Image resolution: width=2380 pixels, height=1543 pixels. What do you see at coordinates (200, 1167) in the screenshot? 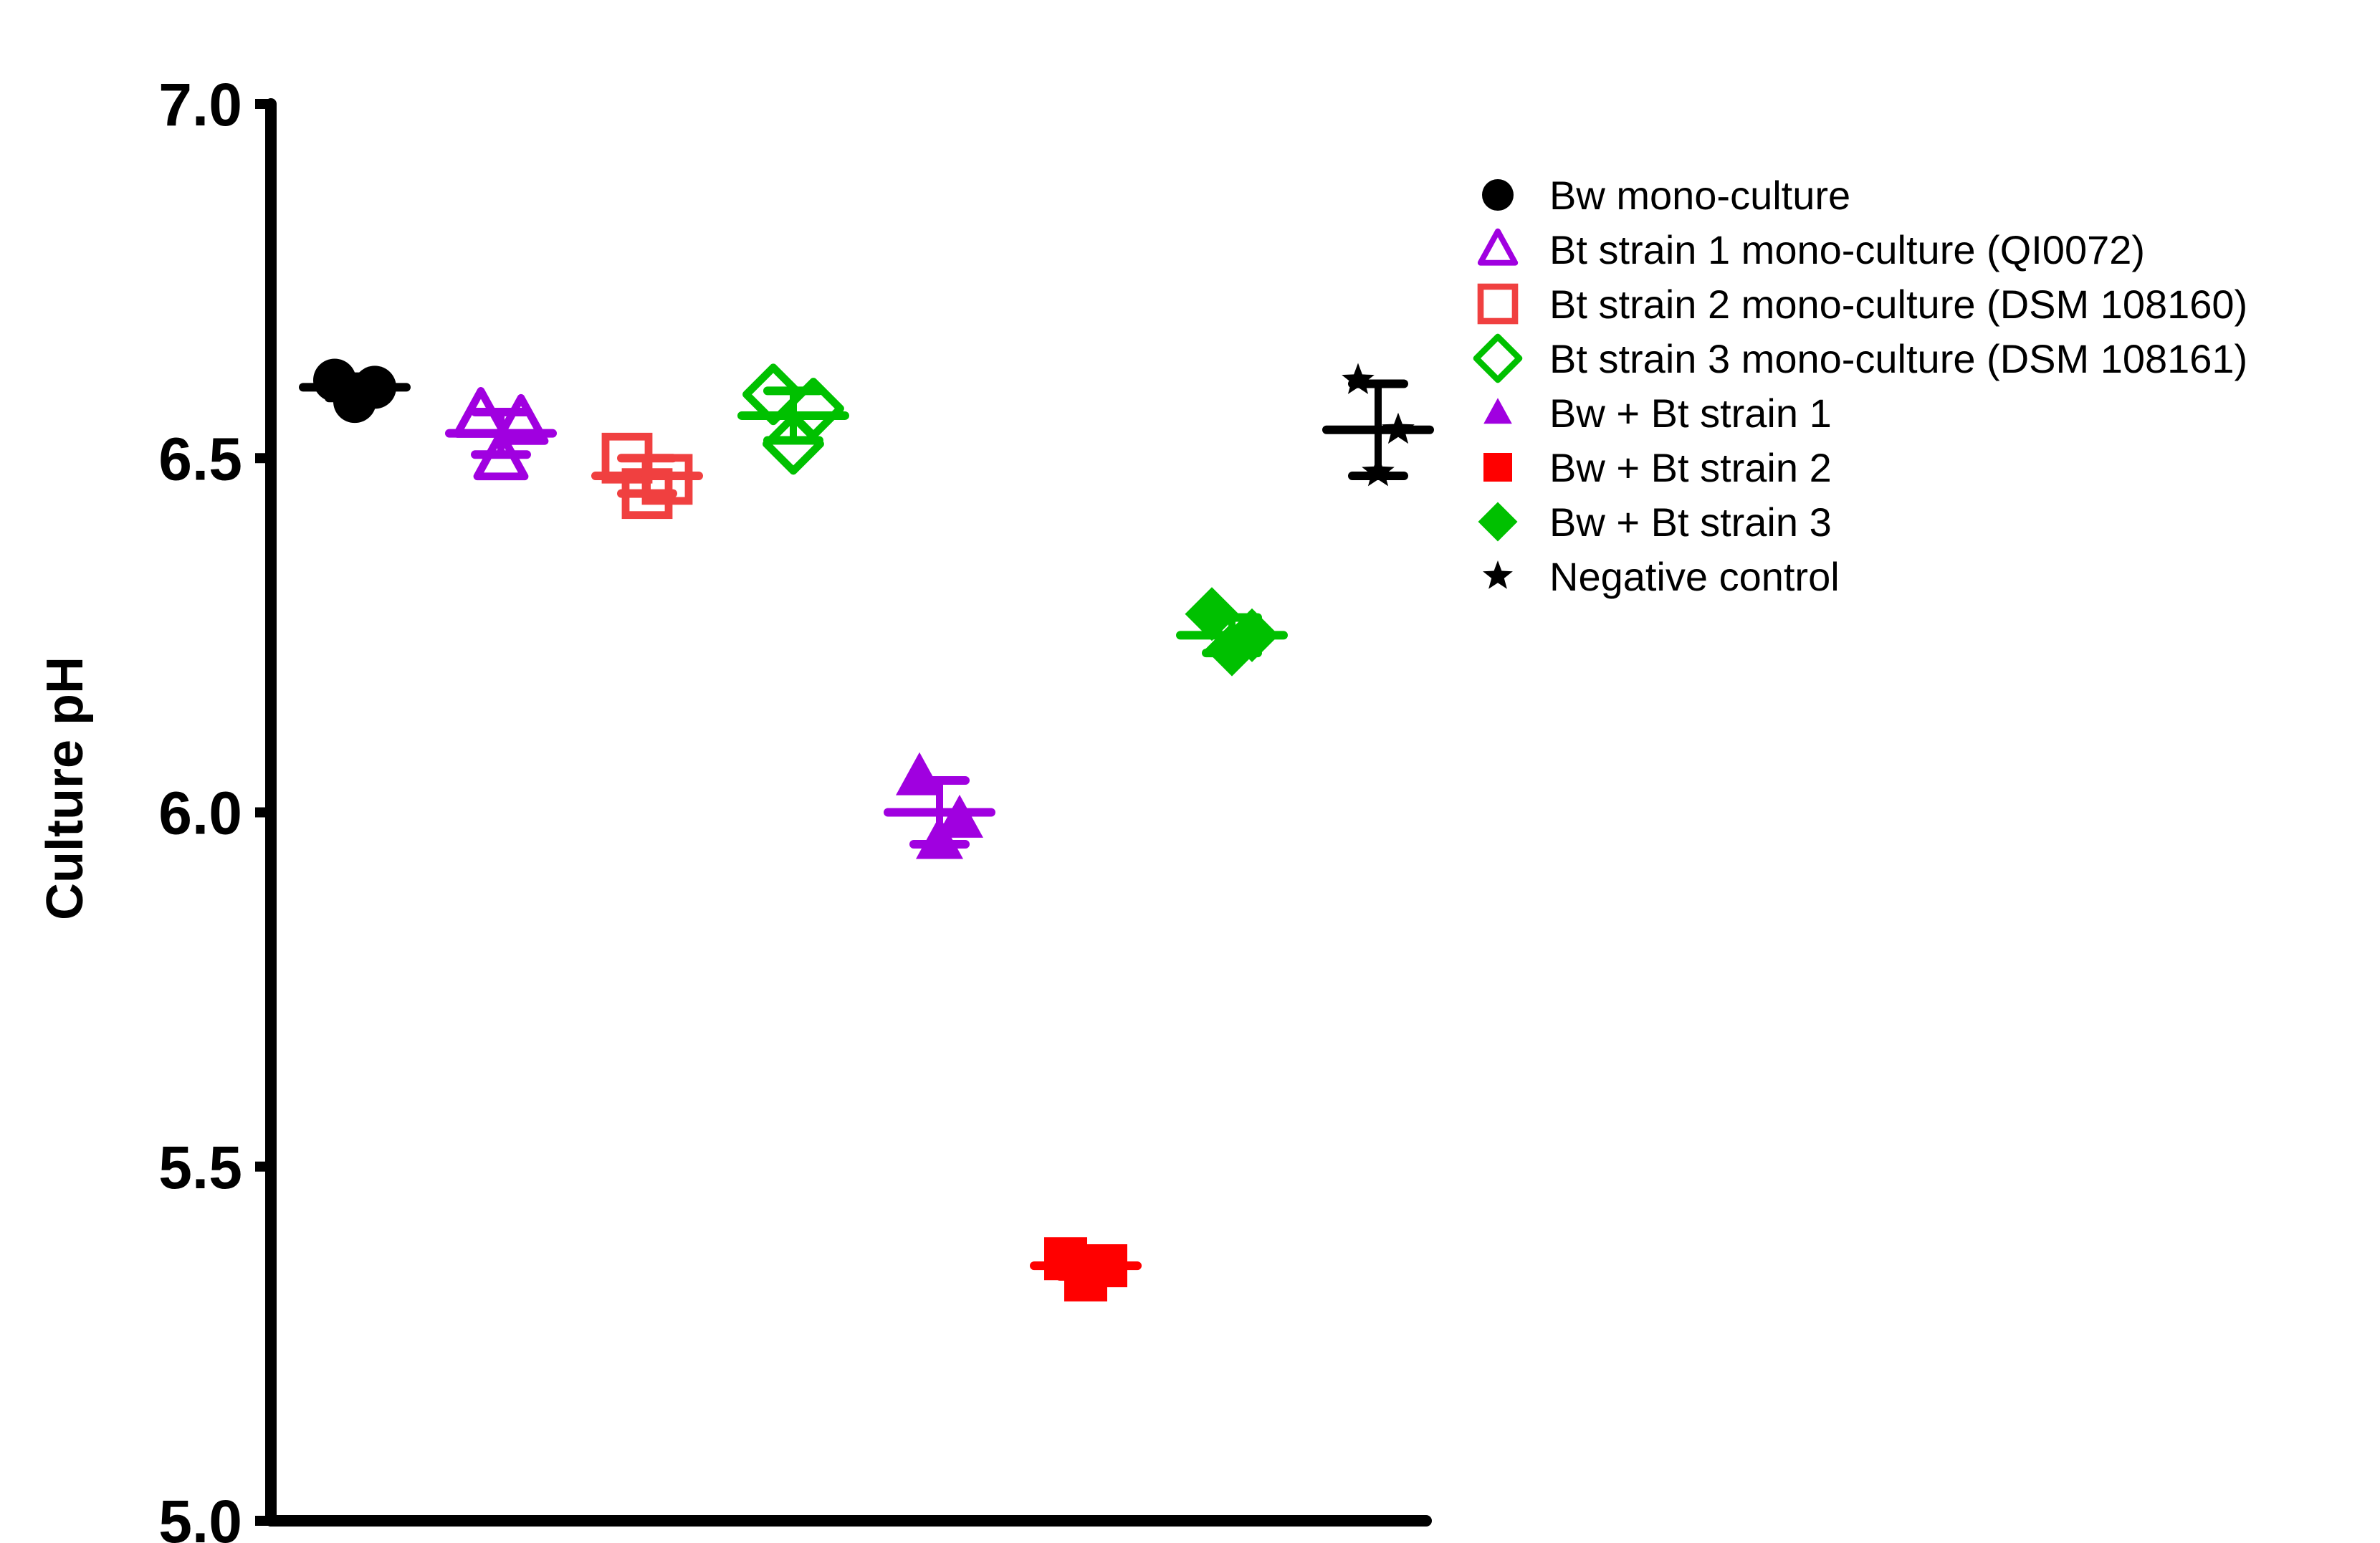
I see `y-tick-label: 5.5` at bounding box center [200, 1167].